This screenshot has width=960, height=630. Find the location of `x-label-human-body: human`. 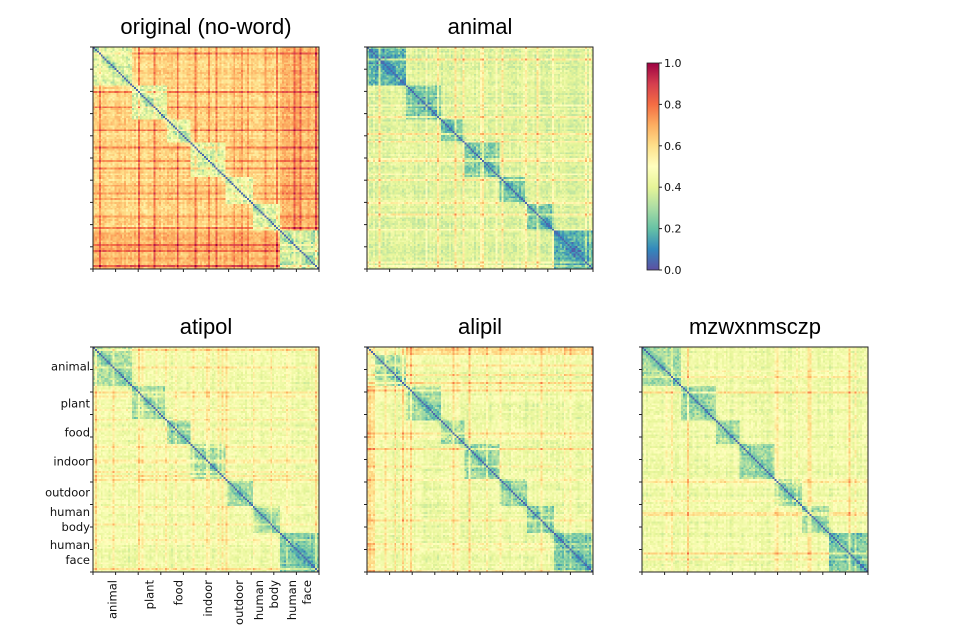

x-label-human-body: human is located at coordinates (259, 600).